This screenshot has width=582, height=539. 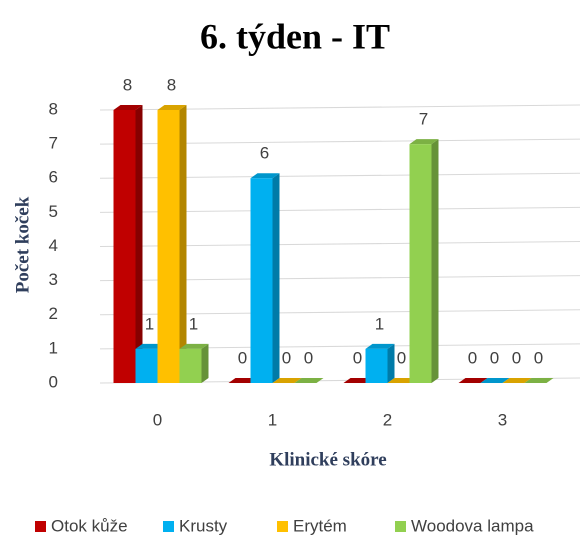 I want to click on chart-title: 6. týden - IT, so click(x=295, y=36).